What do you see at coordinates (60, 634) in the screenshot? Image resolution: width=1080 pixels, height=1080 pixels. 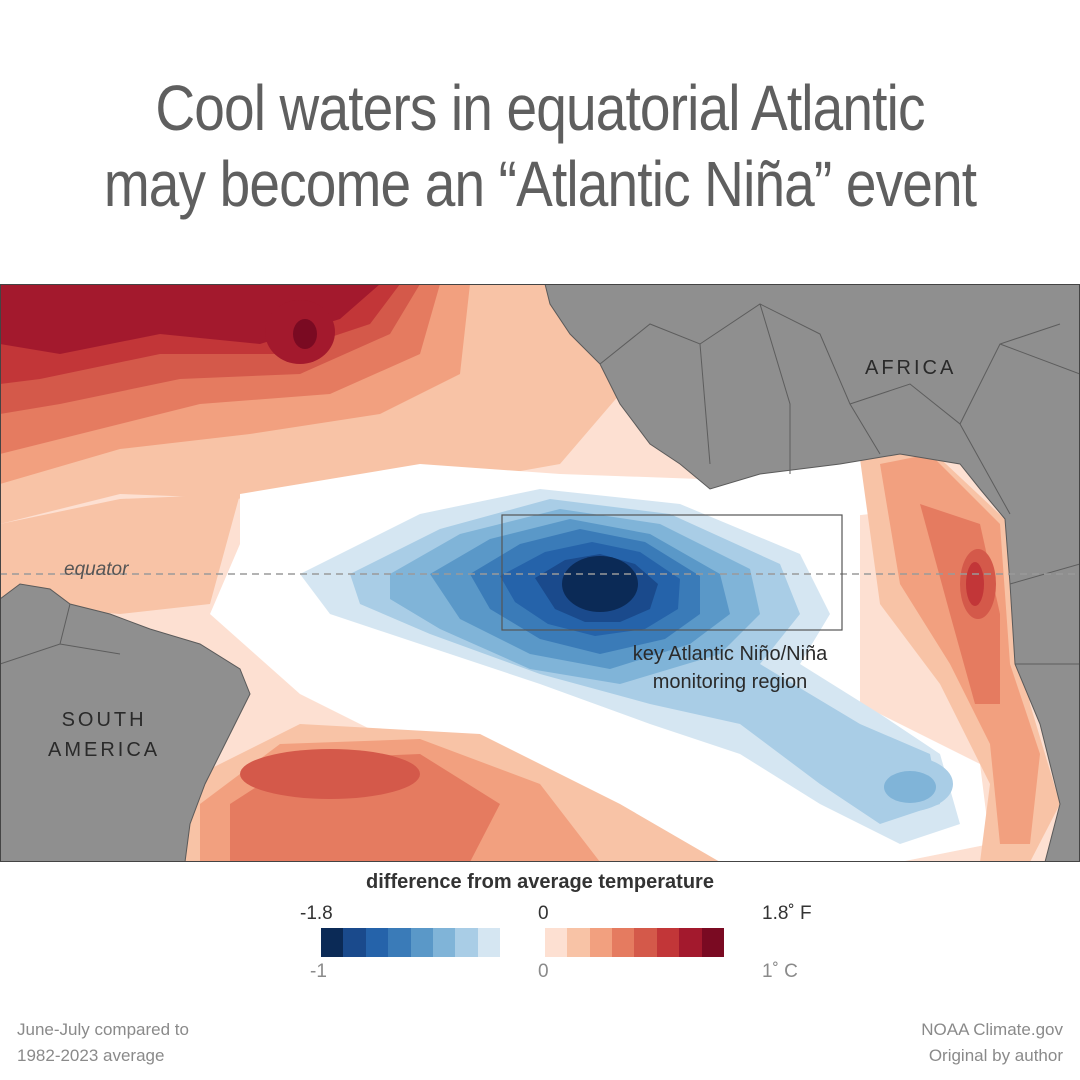 I see `south-america-borders` at bounding box center [60, 634].